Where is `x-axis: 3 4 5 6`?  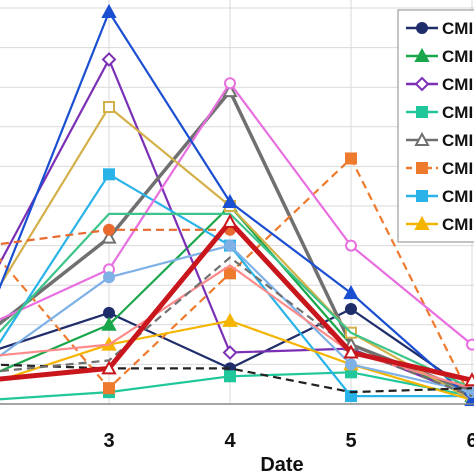
x-axis: 3 4 5 6 is located at coordinates (237, 427).